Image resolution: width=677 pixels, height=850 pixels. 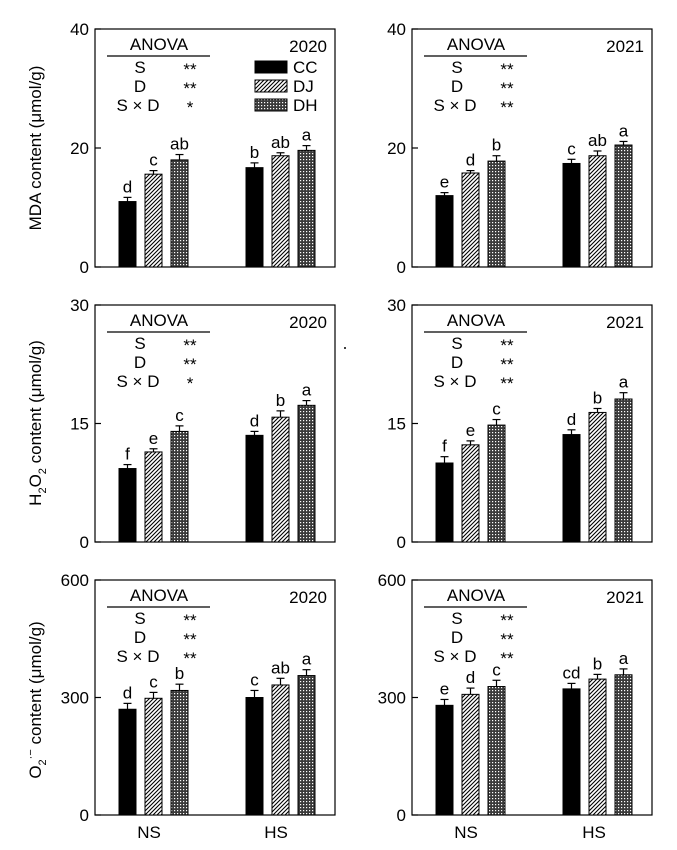 What do you see at coordinates (190, 107) in the screenshot?
I see `anova-significance: *` at bounding box center [190, 107].